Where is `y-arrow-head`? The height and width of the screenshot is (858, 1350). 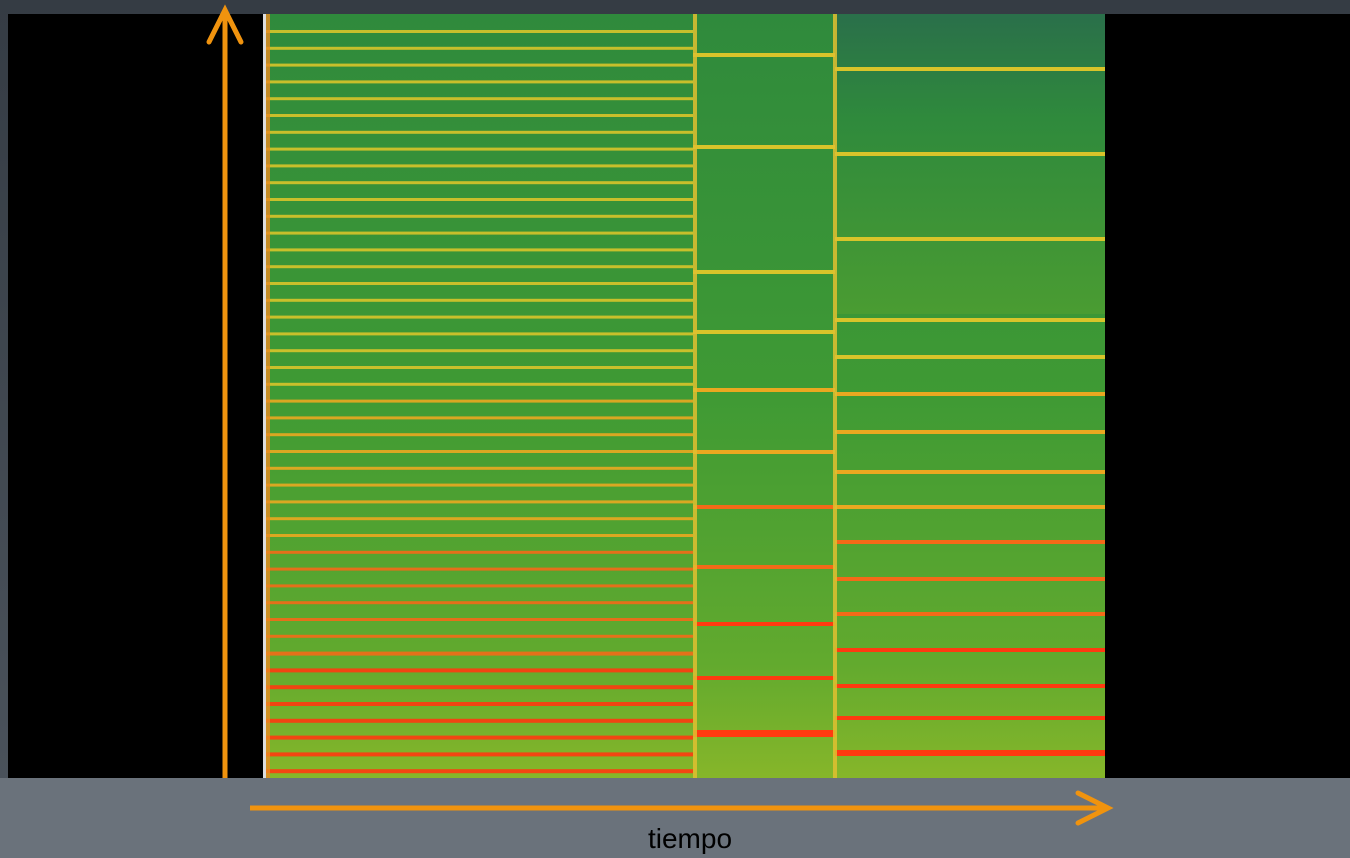 y-arrow-head is located at coordinates (225, 24).